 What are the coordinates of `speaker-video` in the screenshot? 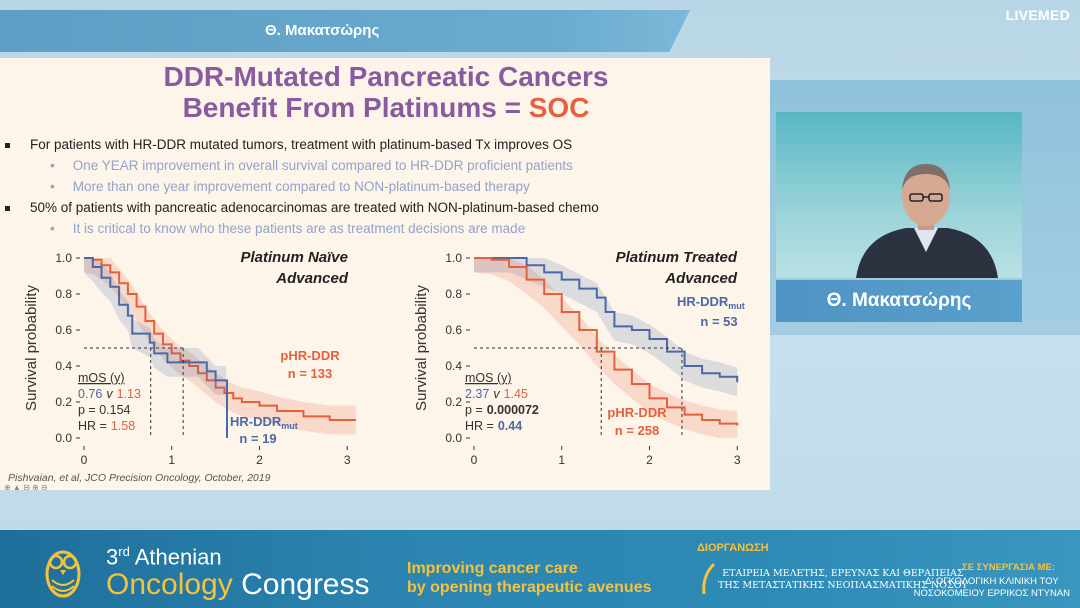 It's located at (899, 195).